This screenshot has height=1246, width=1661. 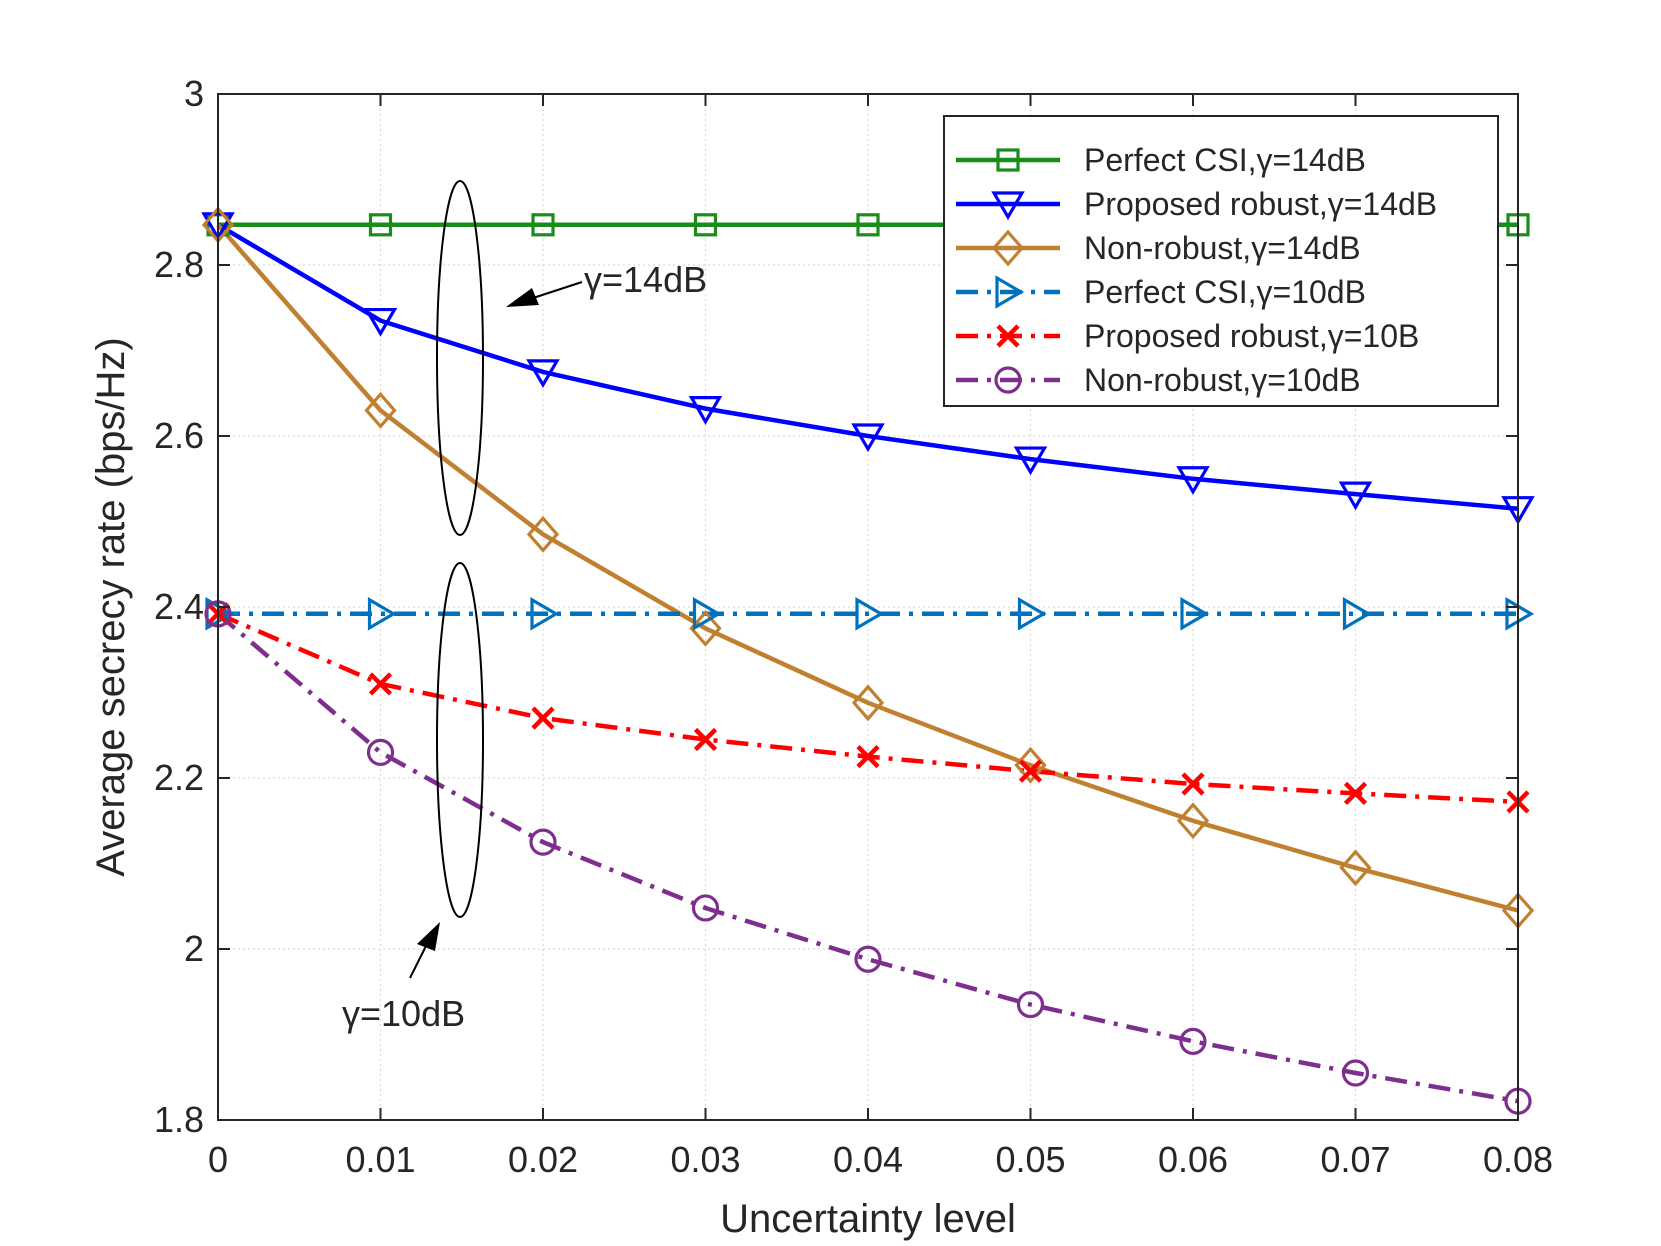 What do you see at coordinates (1030, 1159) in the screenshot?
I see `x-tick-label: 0.05` at bounding box center [1030, 1159].